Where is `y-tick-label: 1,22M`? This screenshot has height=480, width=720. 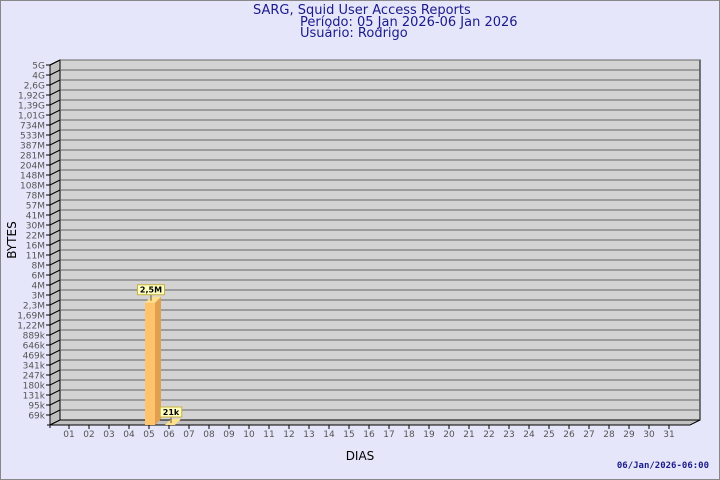
y-tick-label: 1,22M is located at coordinates (31, 327).